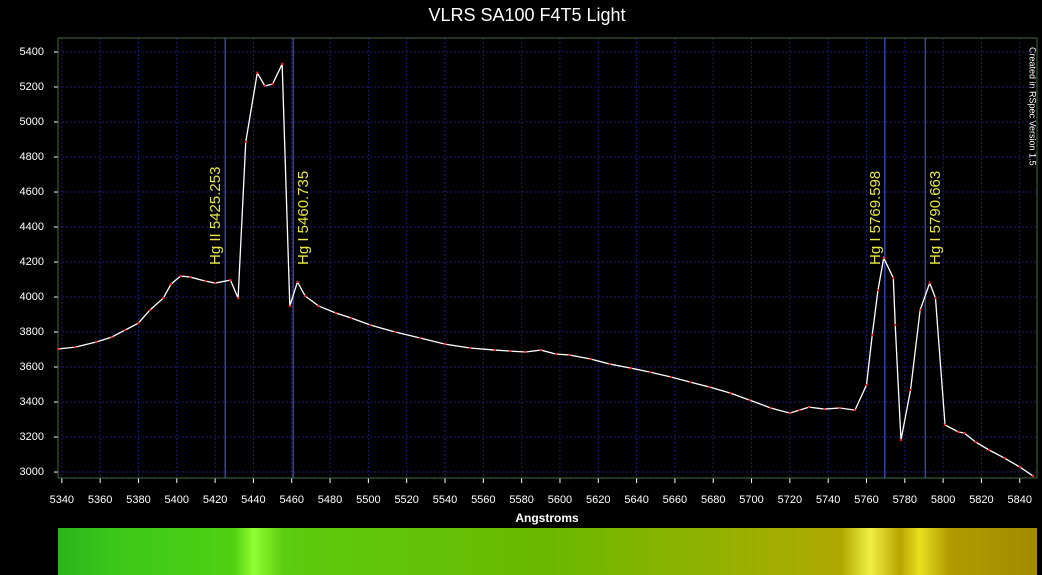  What do you see at coordinates (32, 192) in the screenshot?
I see `y-tick-label: 4600` at bounding box center [32, 192].